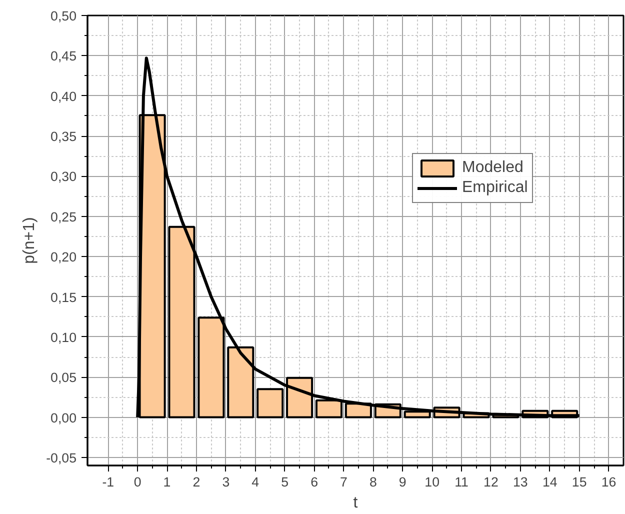 The height and width of the screenshot is (514, 625). I want to click on x-tick-label: 1, so click(167, 482).